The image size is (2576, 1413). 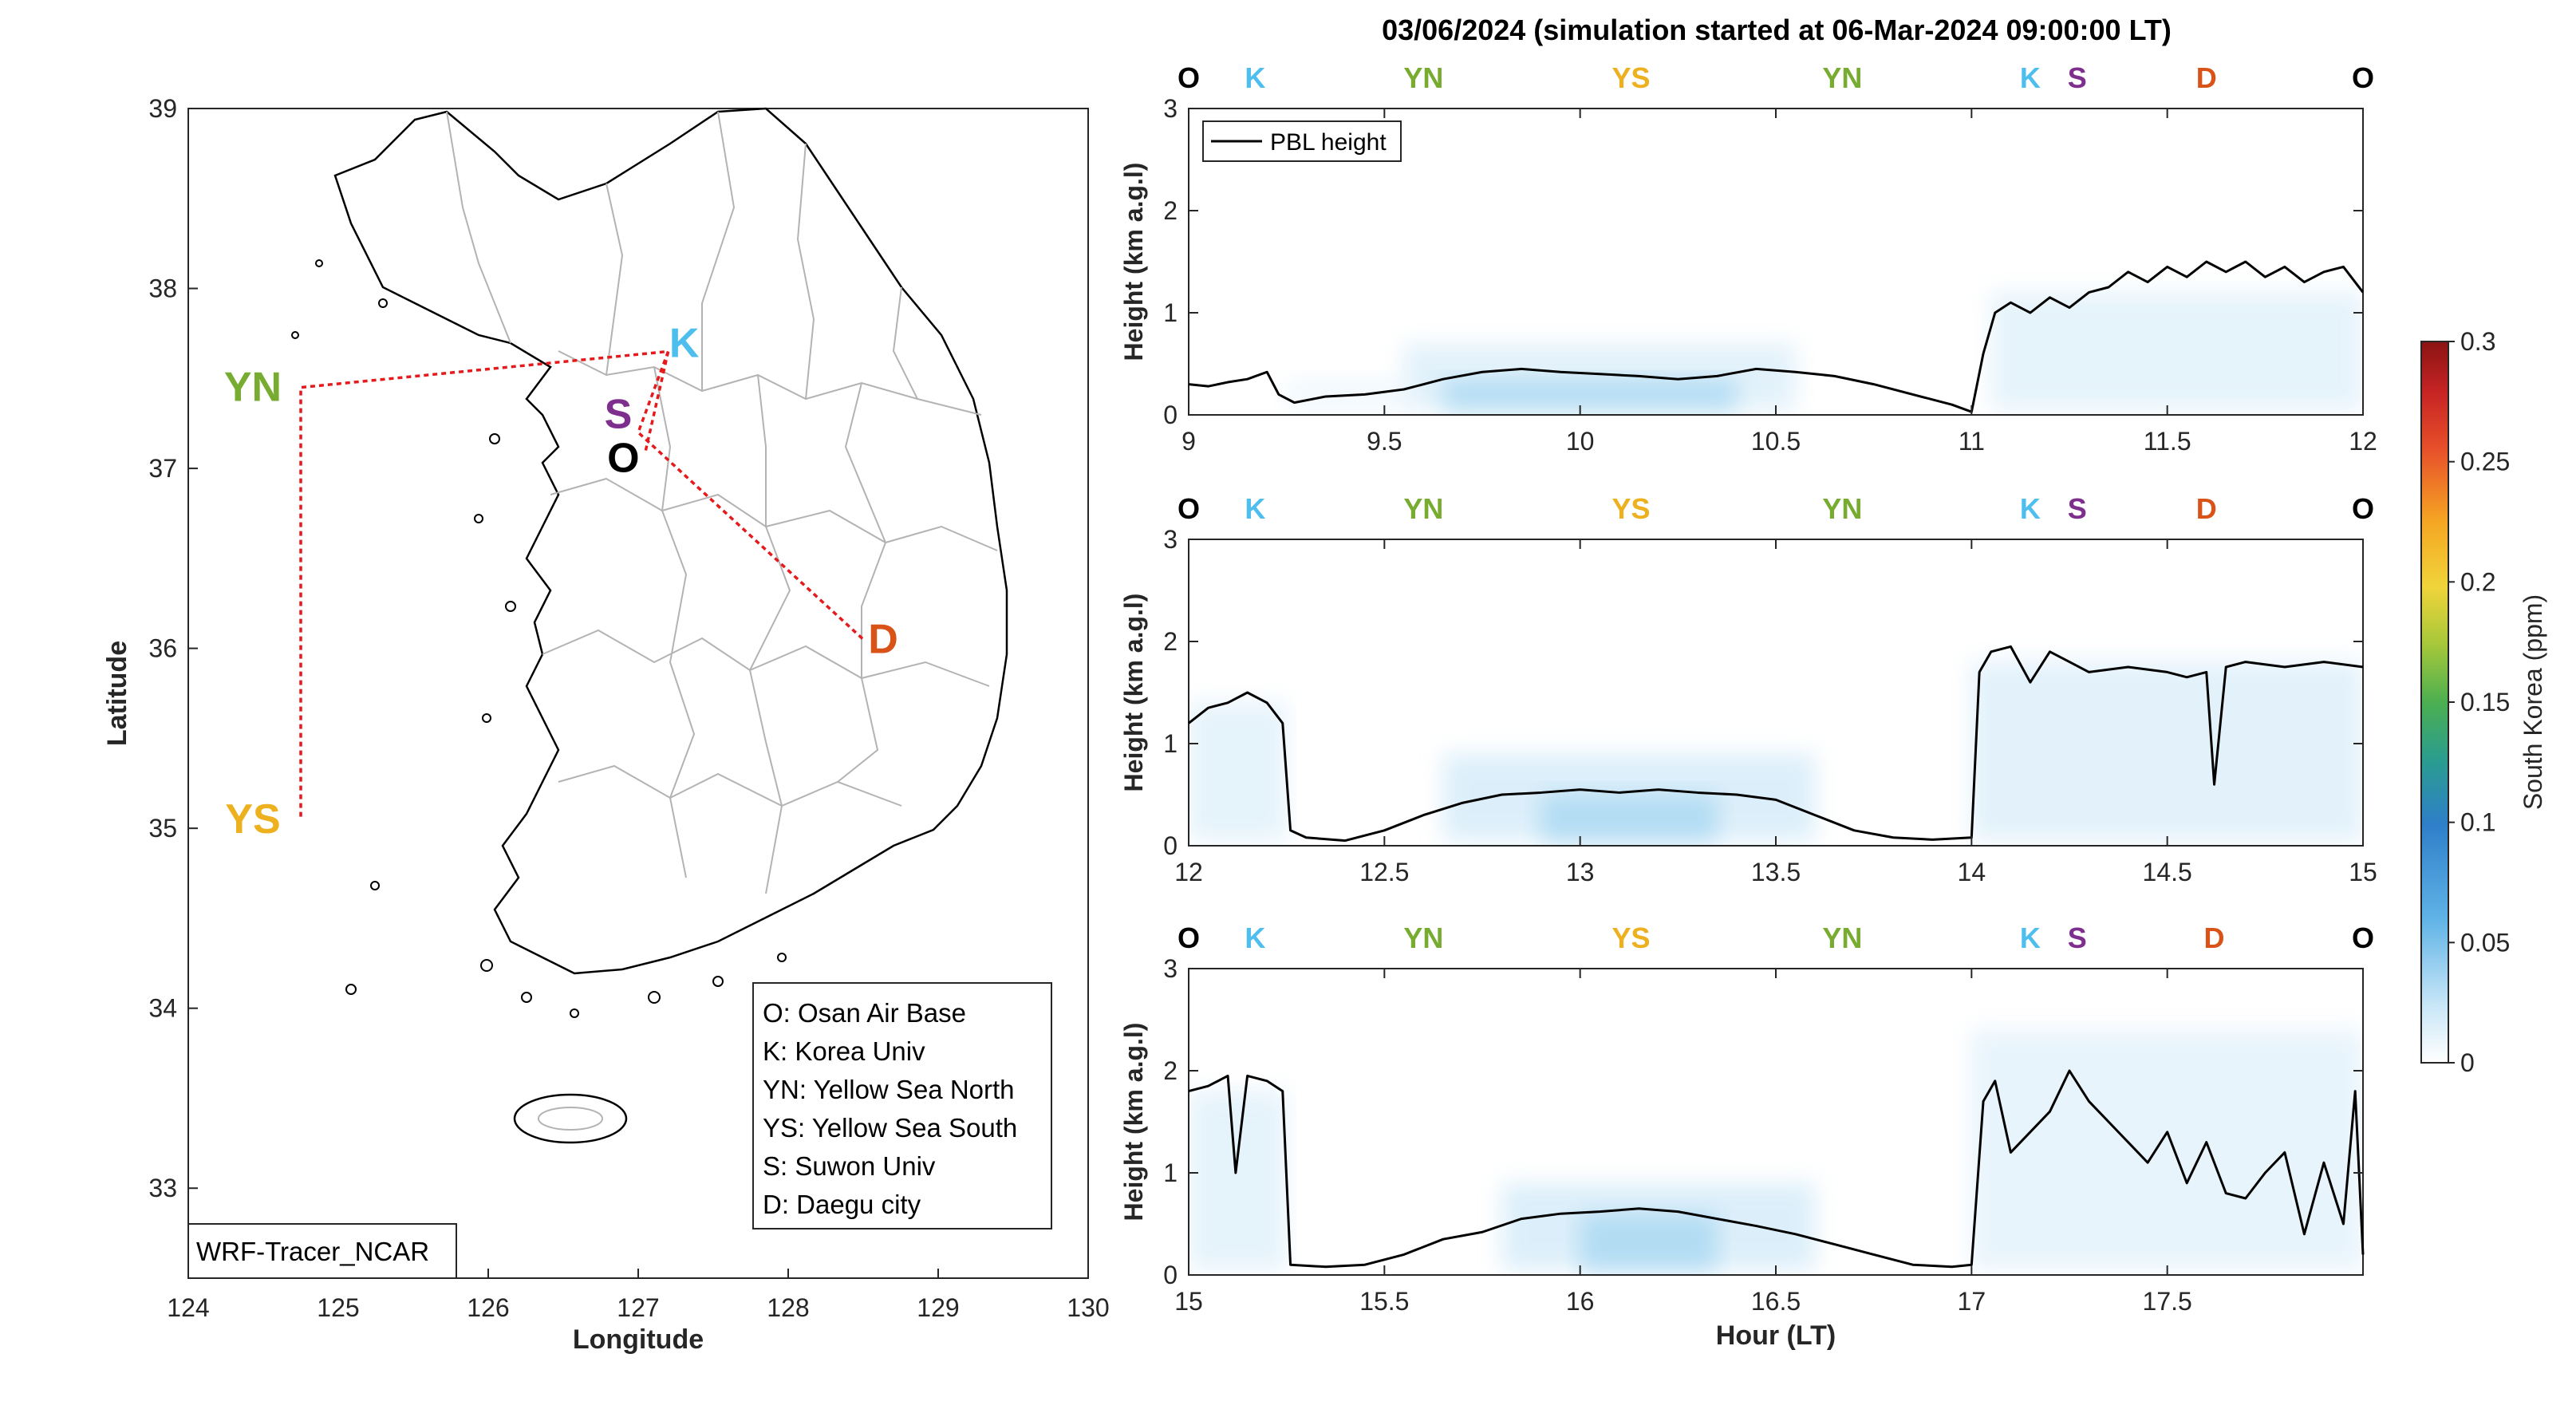 What do you see at coordinates (883, 639) in the screenshot?
I see `map-site-d: D` at bounding box center [883, 639].